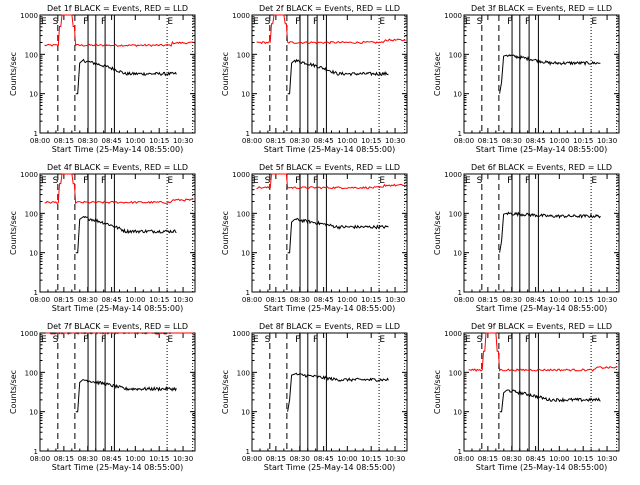 This screenshot has width=640, height=485. I want to click on series-events-black, so click(338, 392).